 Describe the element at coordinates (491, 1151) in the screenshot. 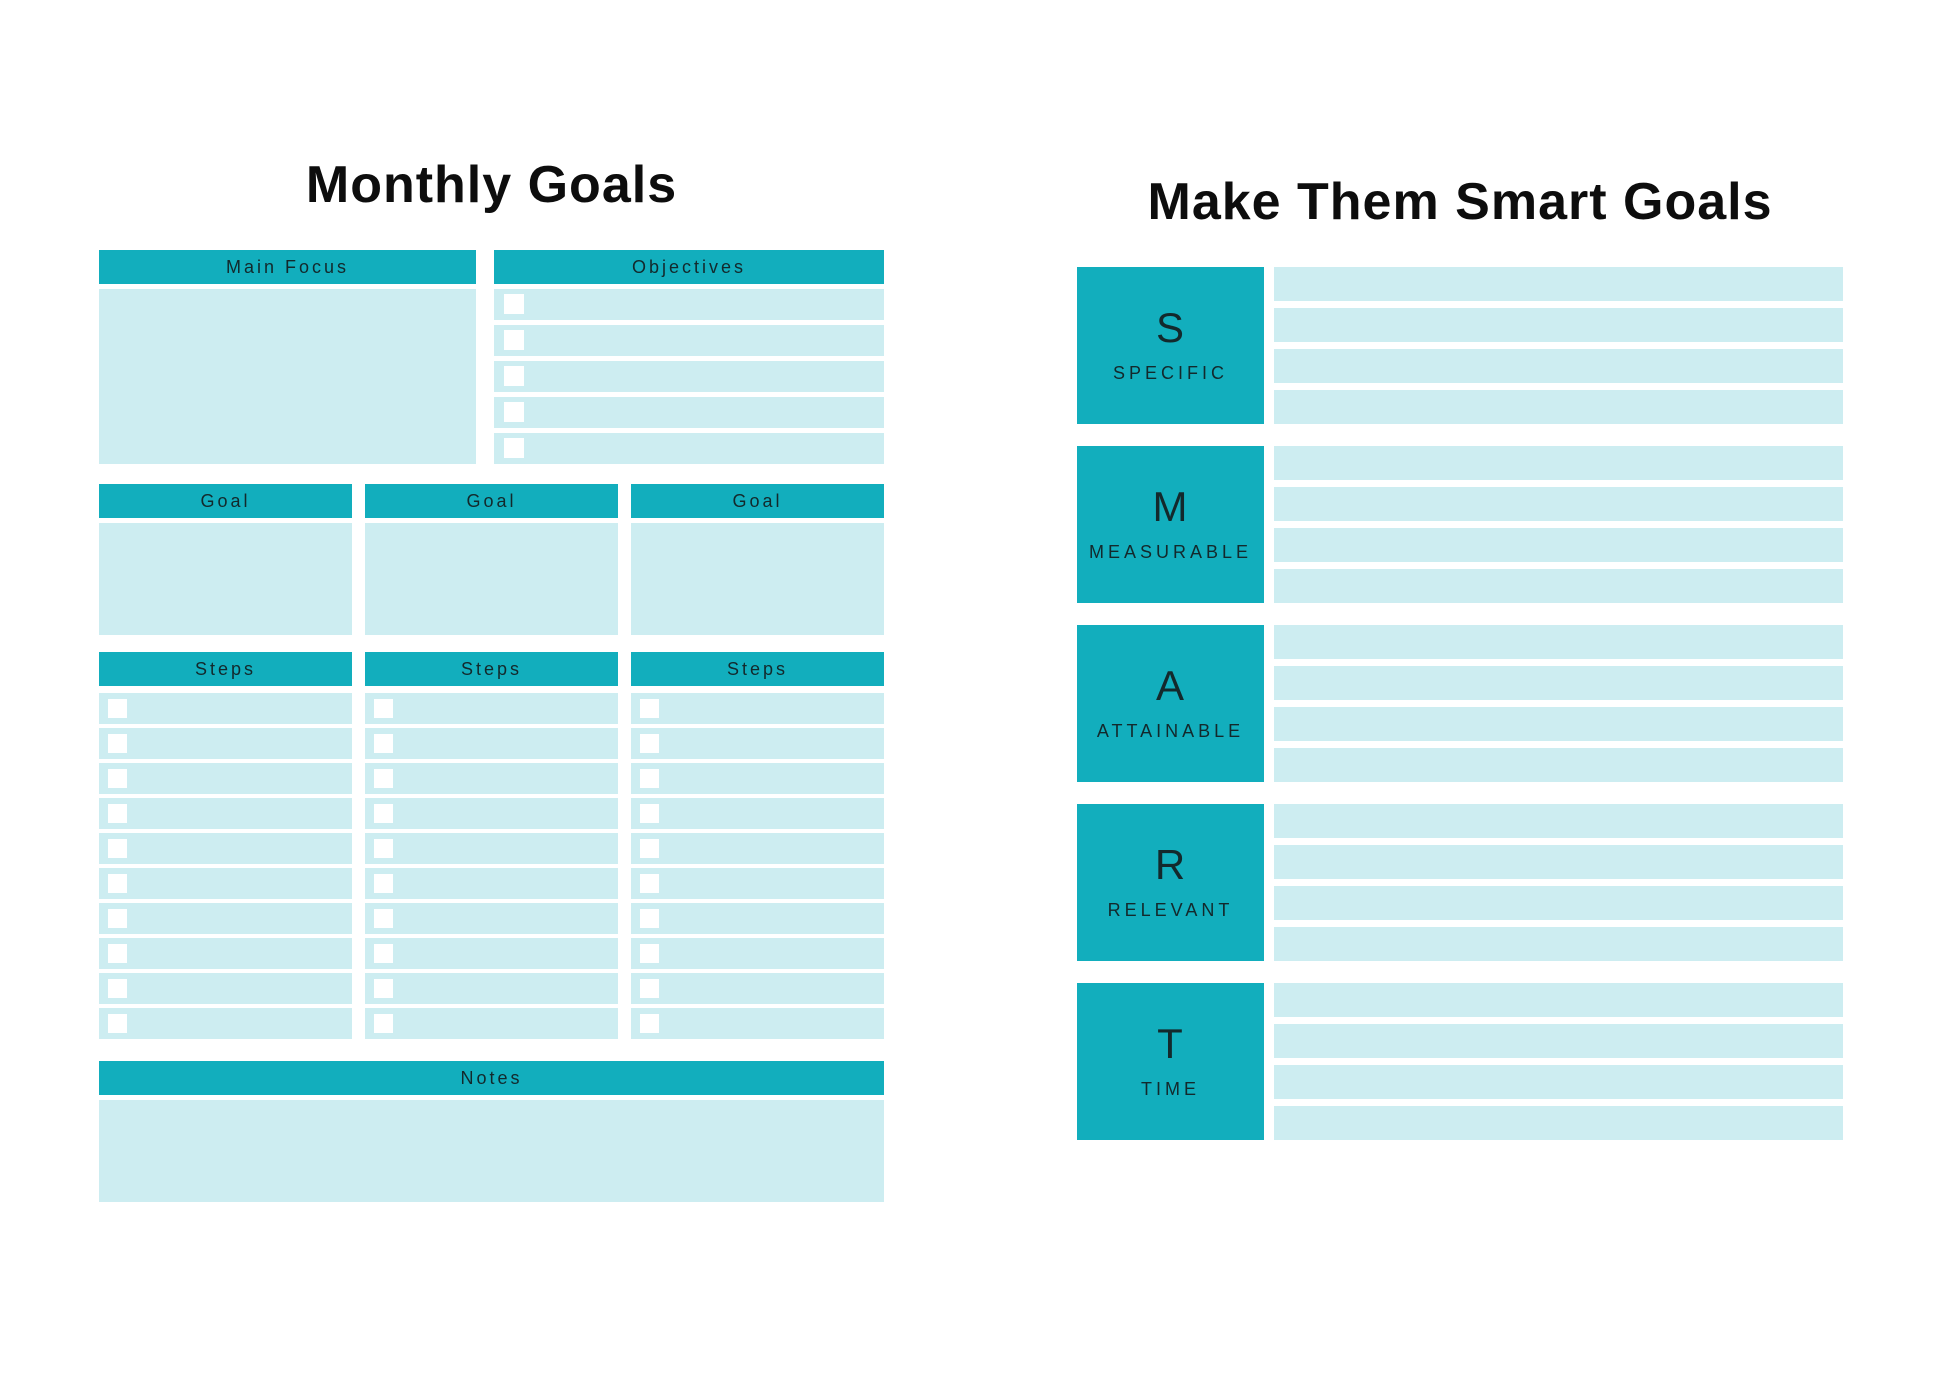

I see `notes-input-box` at that location.